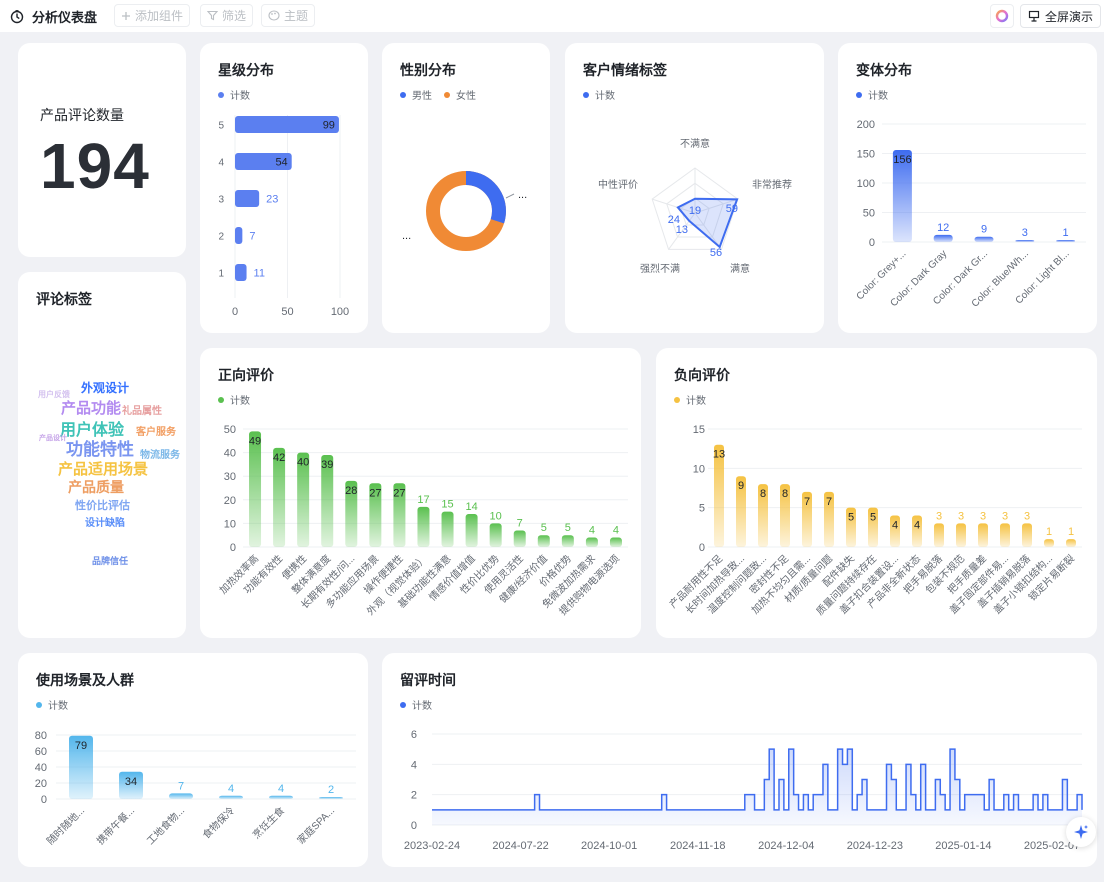 The height and width of the screenshot is (882, 1104). I want to click on legend-label: 计数, so click(878, 96).